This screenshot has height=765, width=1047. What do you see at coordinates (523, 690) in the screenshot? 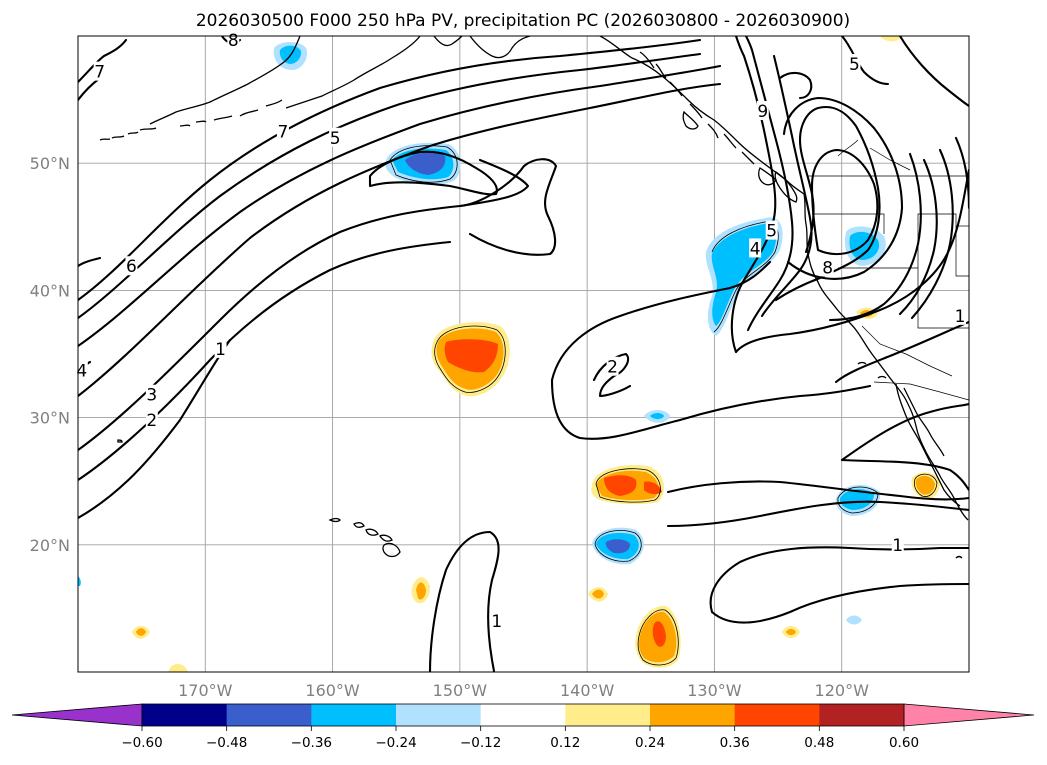
I see `longitude-tick-labels: 170°W 160°W 150°W 140°W 130°W 120°W` at bounding box center [523, 690].